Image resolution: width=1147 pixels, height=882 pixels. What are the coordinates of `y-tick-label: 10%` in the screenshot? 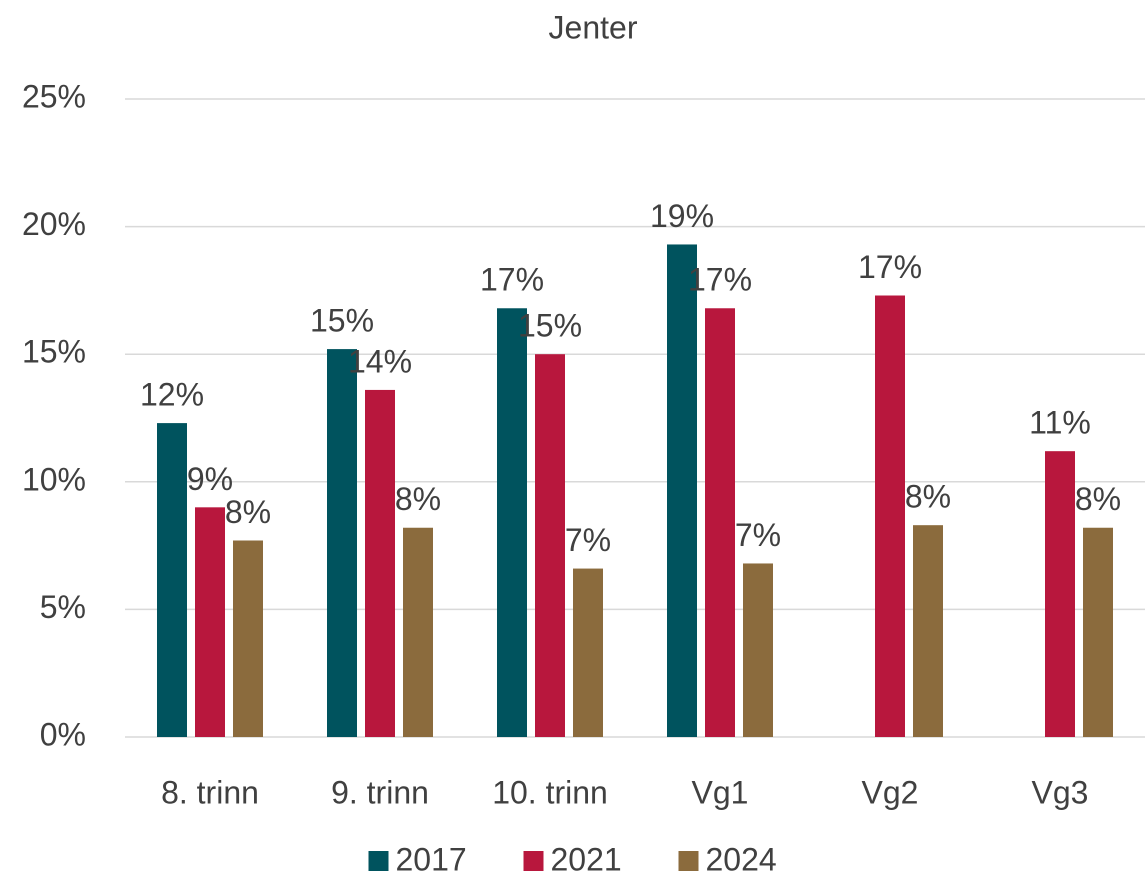 It's located at (54, 479).